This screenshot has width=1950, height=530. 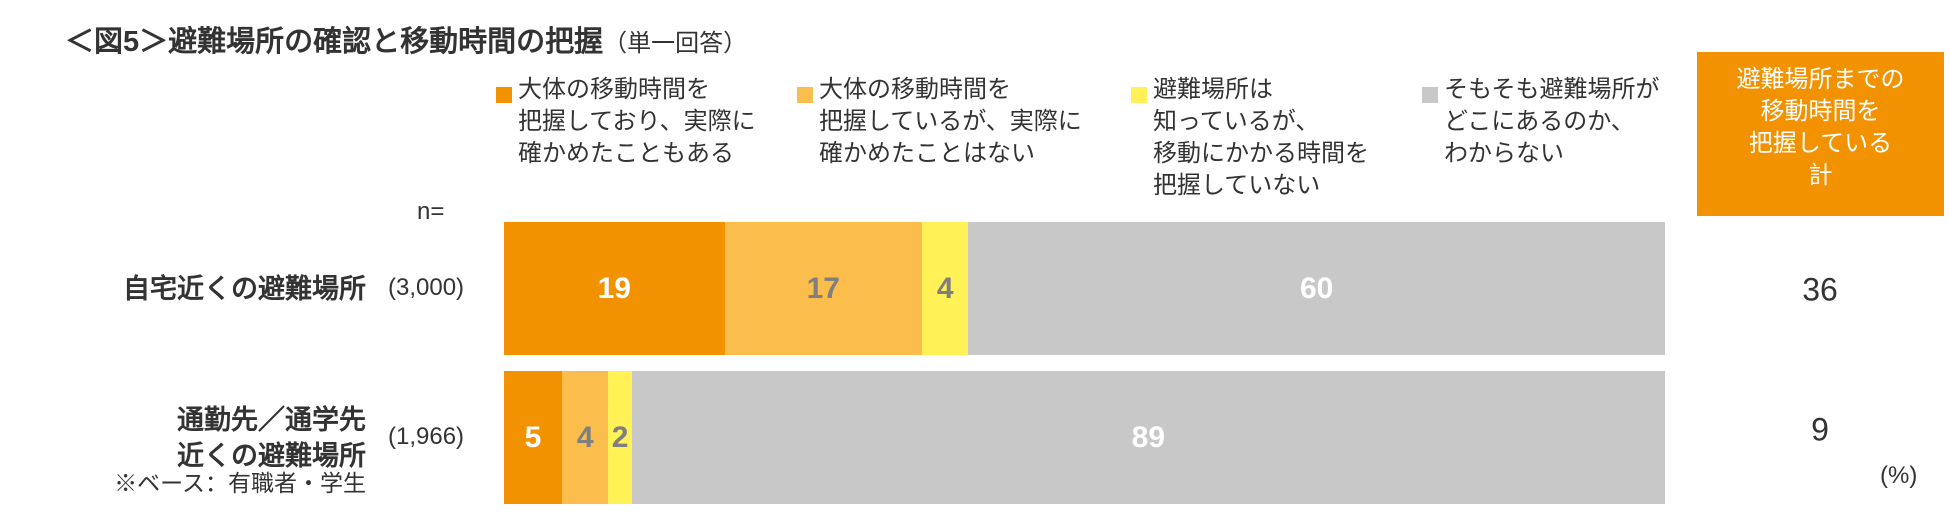 I want to click on value-label: 60, so click(x=1317, y=288).